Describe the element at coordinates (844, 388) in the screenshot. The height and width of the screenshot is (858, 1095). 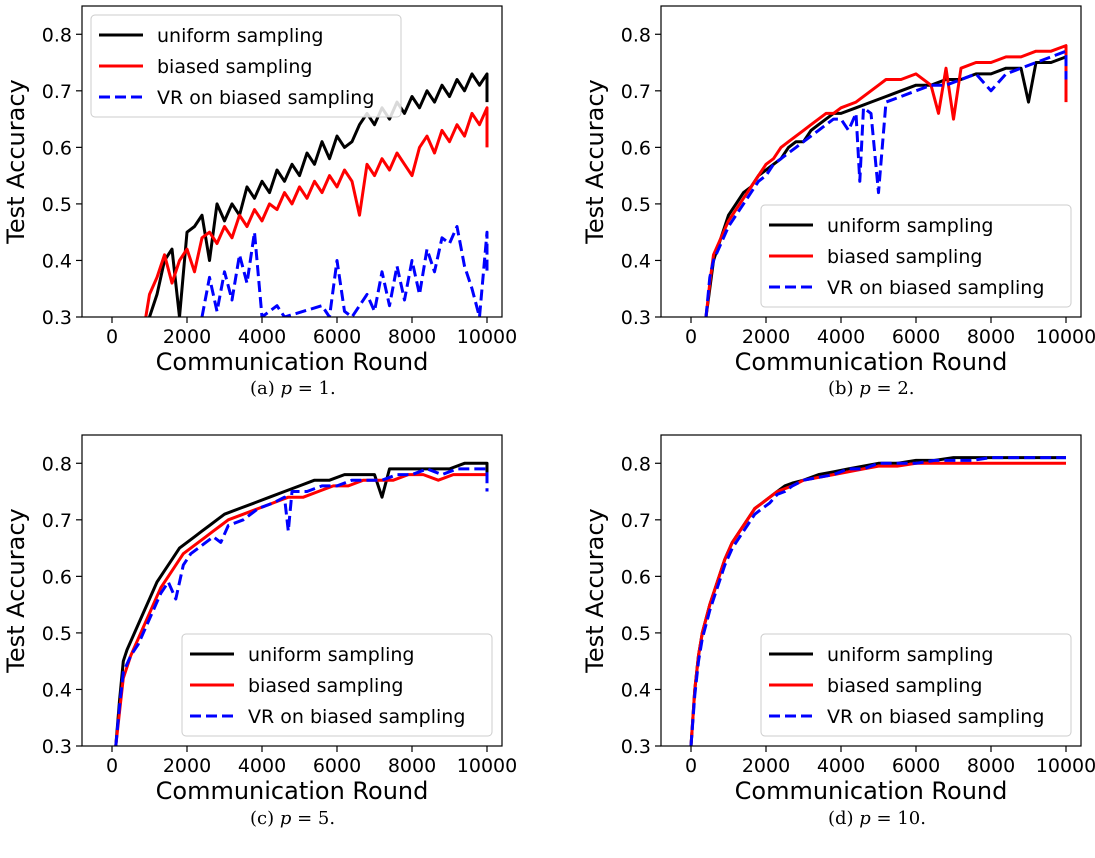
I see `caption-prefix: (b)` at that location.